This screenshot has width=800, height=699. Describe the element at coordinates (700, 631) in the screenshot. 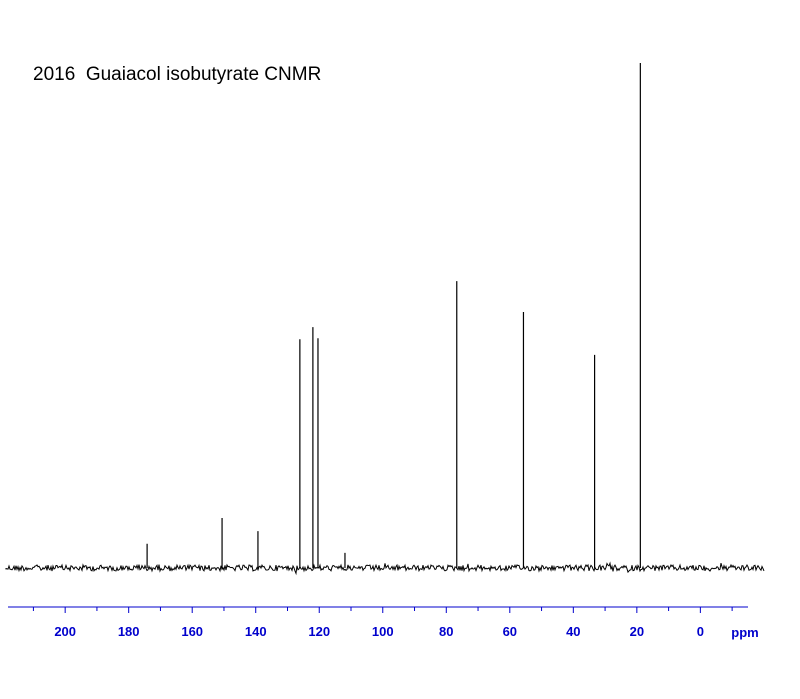

I see `x-tick-label: 0` at that location.